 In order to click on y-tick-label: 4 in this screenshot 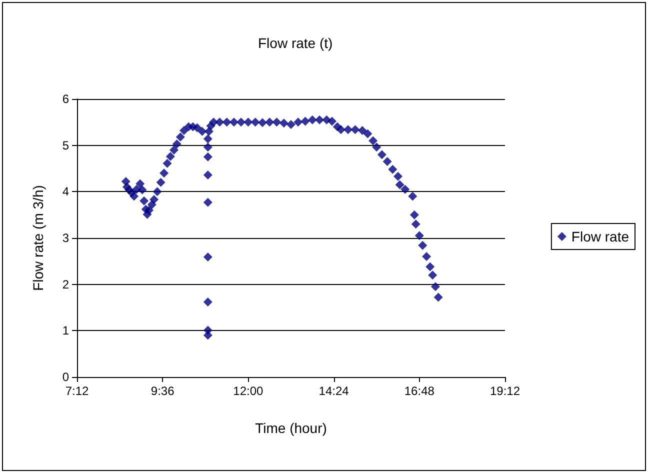, I will do `click(66, 191)`.